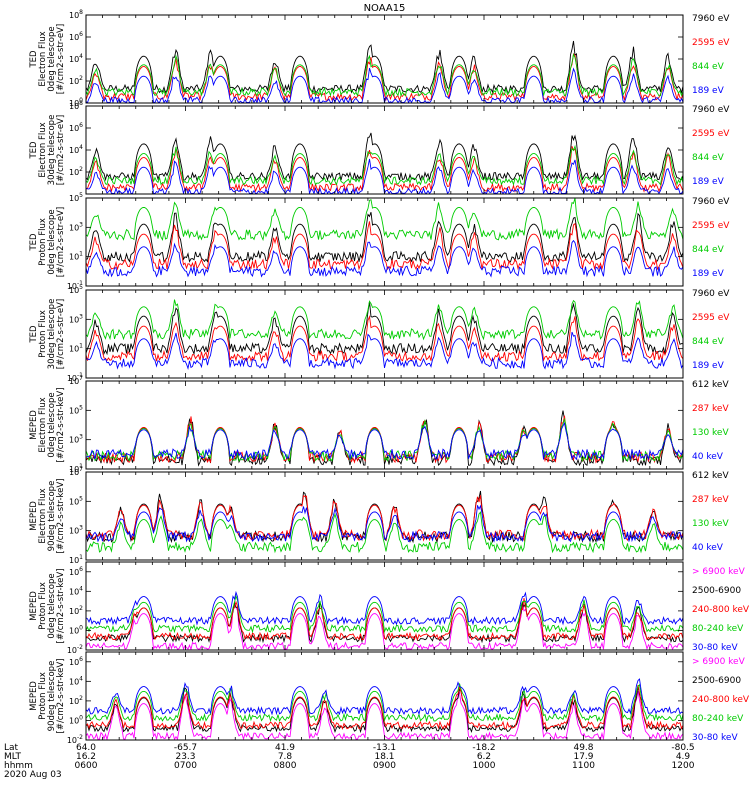 This screenshot has width=750, height=800. Describe the element at coordinates (11, 748) in the screenshot. I see `x-row-label: Lat` at that location.